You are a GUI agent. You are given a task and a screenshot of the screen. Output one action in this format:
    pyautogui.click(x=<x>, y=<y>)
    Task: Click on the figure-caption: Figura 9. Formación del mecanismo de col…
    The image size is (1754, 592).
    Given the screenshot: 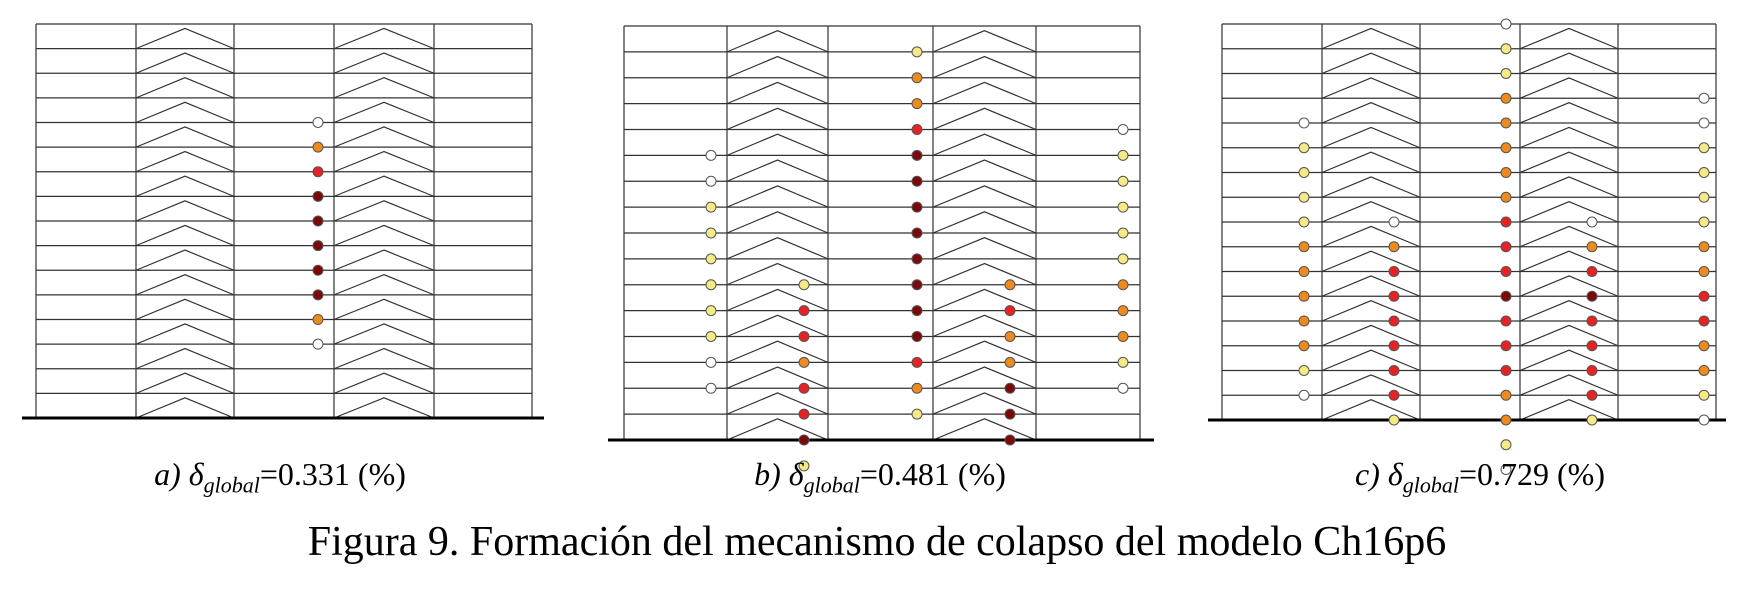 What is the action you would take?
    pyautogui.click(x=877, y=542)
    